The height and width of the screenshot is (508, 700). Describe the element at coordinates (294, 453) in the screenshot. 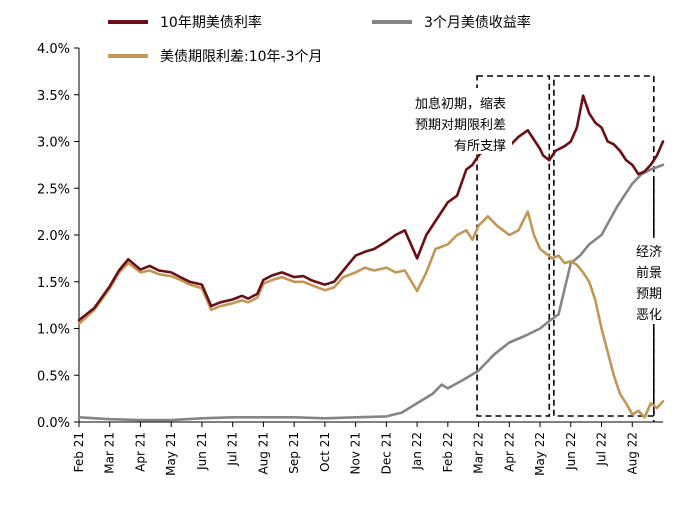

I see `x-tick-label: Sep 21` at that location.